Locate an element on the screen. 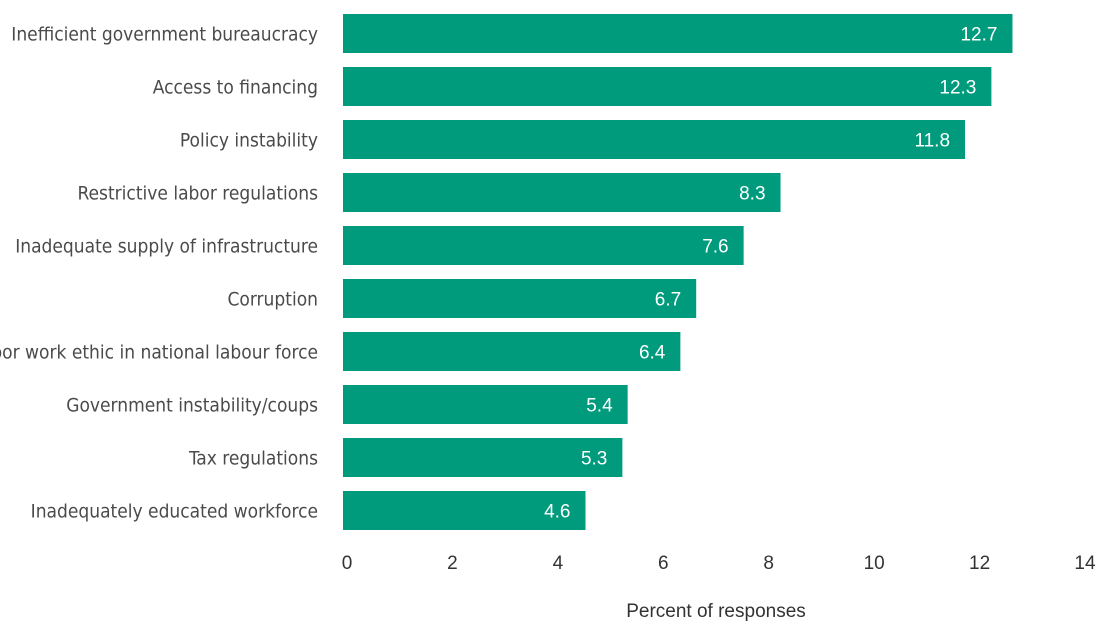 The width and height of the screenshot is (1099, 626). category-label: Inefficient government bureaucracy is located at coordinates (164, 35).